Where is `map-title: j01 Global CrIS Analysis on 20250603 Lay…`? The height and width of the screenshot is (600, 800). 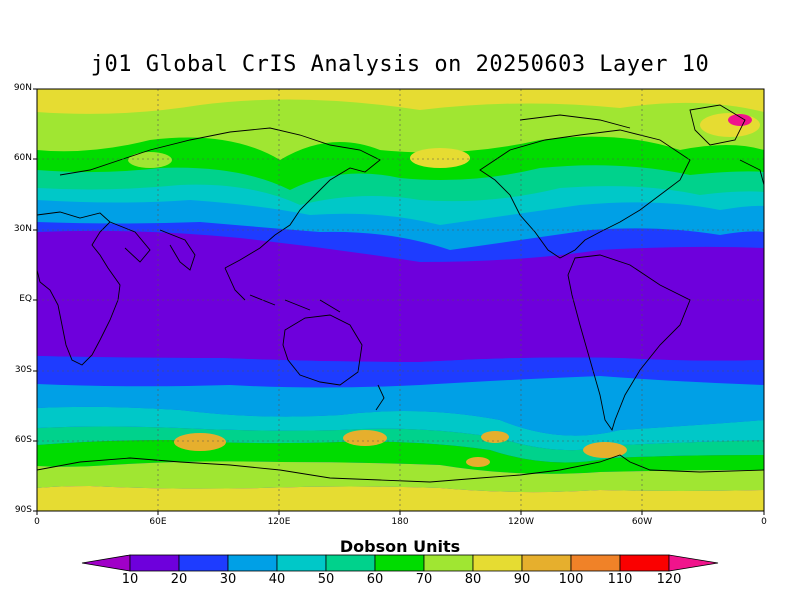 map-title: j01 Global CrIS Analysis on 20250603 Lay… is located at coordinates (400, 64).